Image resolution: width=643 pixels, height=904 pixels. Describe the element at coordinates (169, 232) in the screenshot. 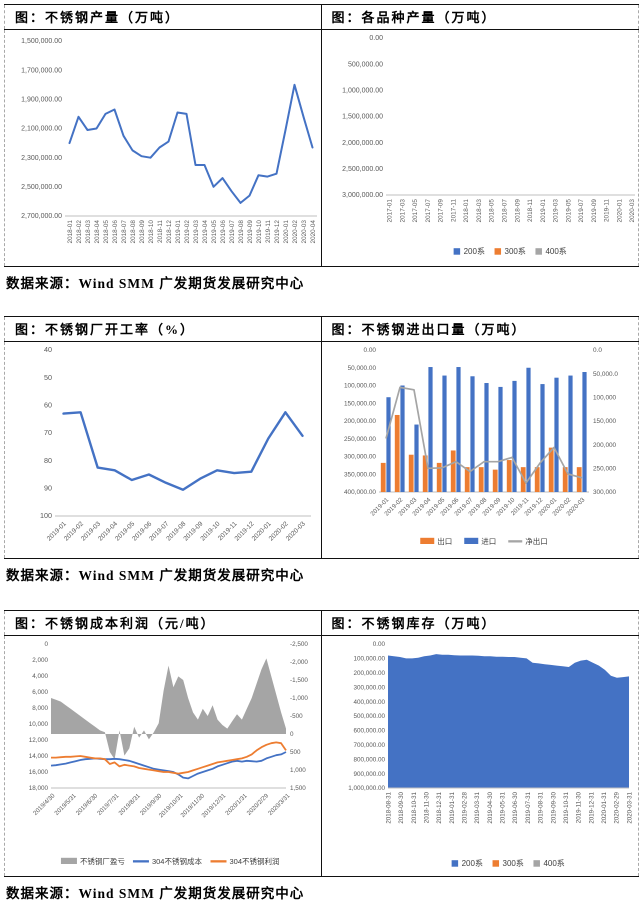

I see `svg-text: 2018-12` at that location.